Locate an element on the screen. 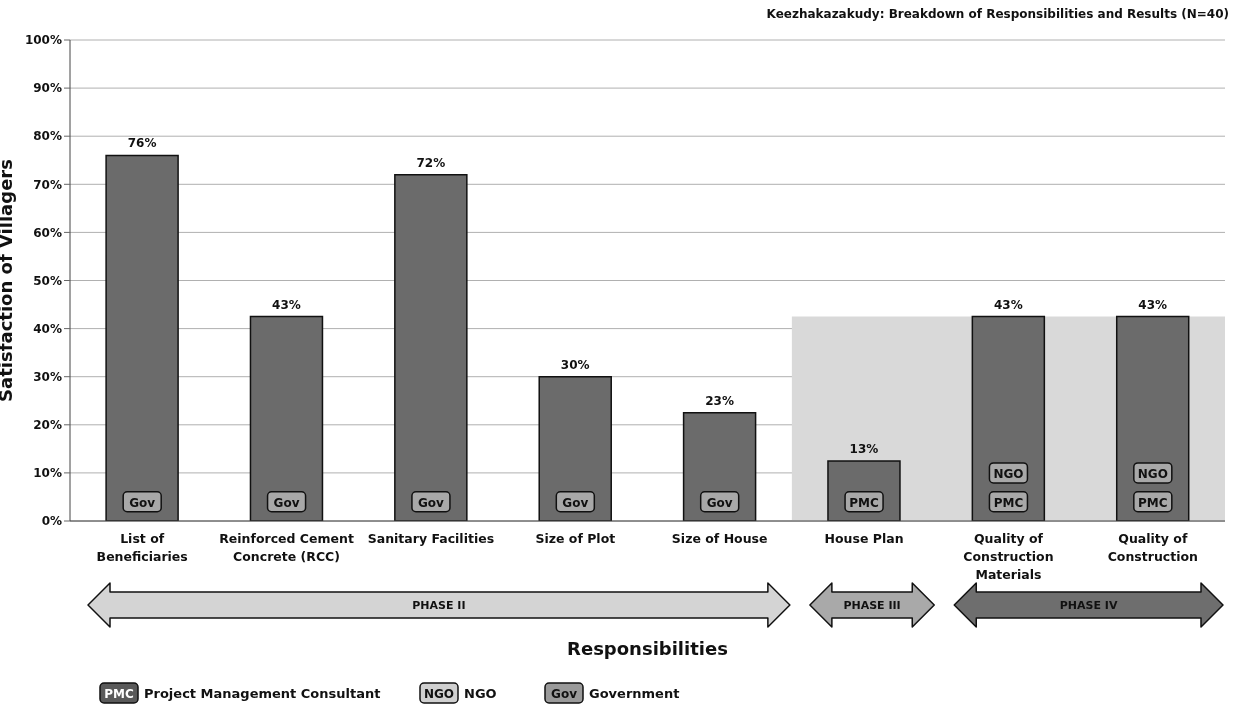  x-tick-label: Size of Plot is located at coordinates (575, 538).